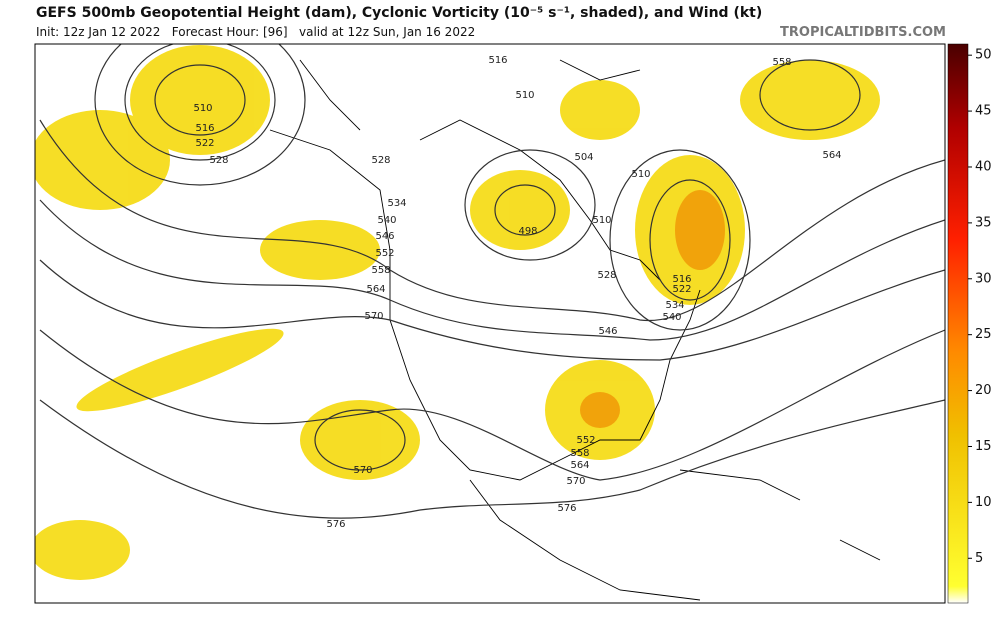 This screenshot has width=1000, height=623. What do you see at coordinates (979, 558) in the screenshot?
I see `colorbar-label: 5` at bounding box center [979, 558].